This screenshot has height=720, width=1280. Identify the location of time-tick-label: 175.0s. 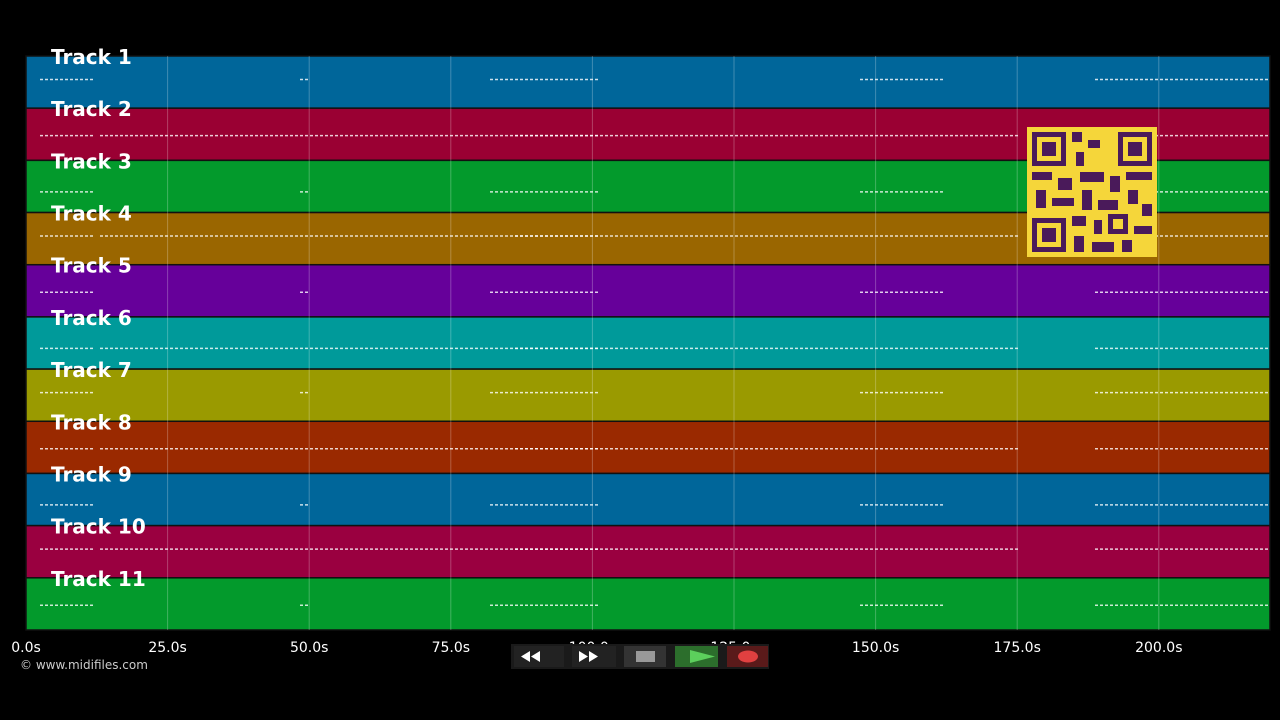
(1017, 648).